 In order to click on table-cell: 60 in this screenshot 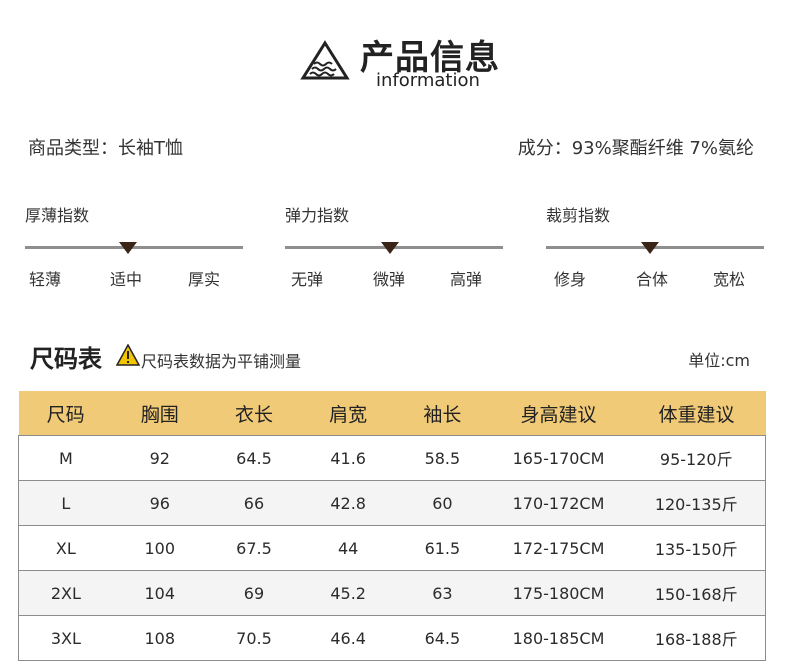, I will do `click(442, 503)`.